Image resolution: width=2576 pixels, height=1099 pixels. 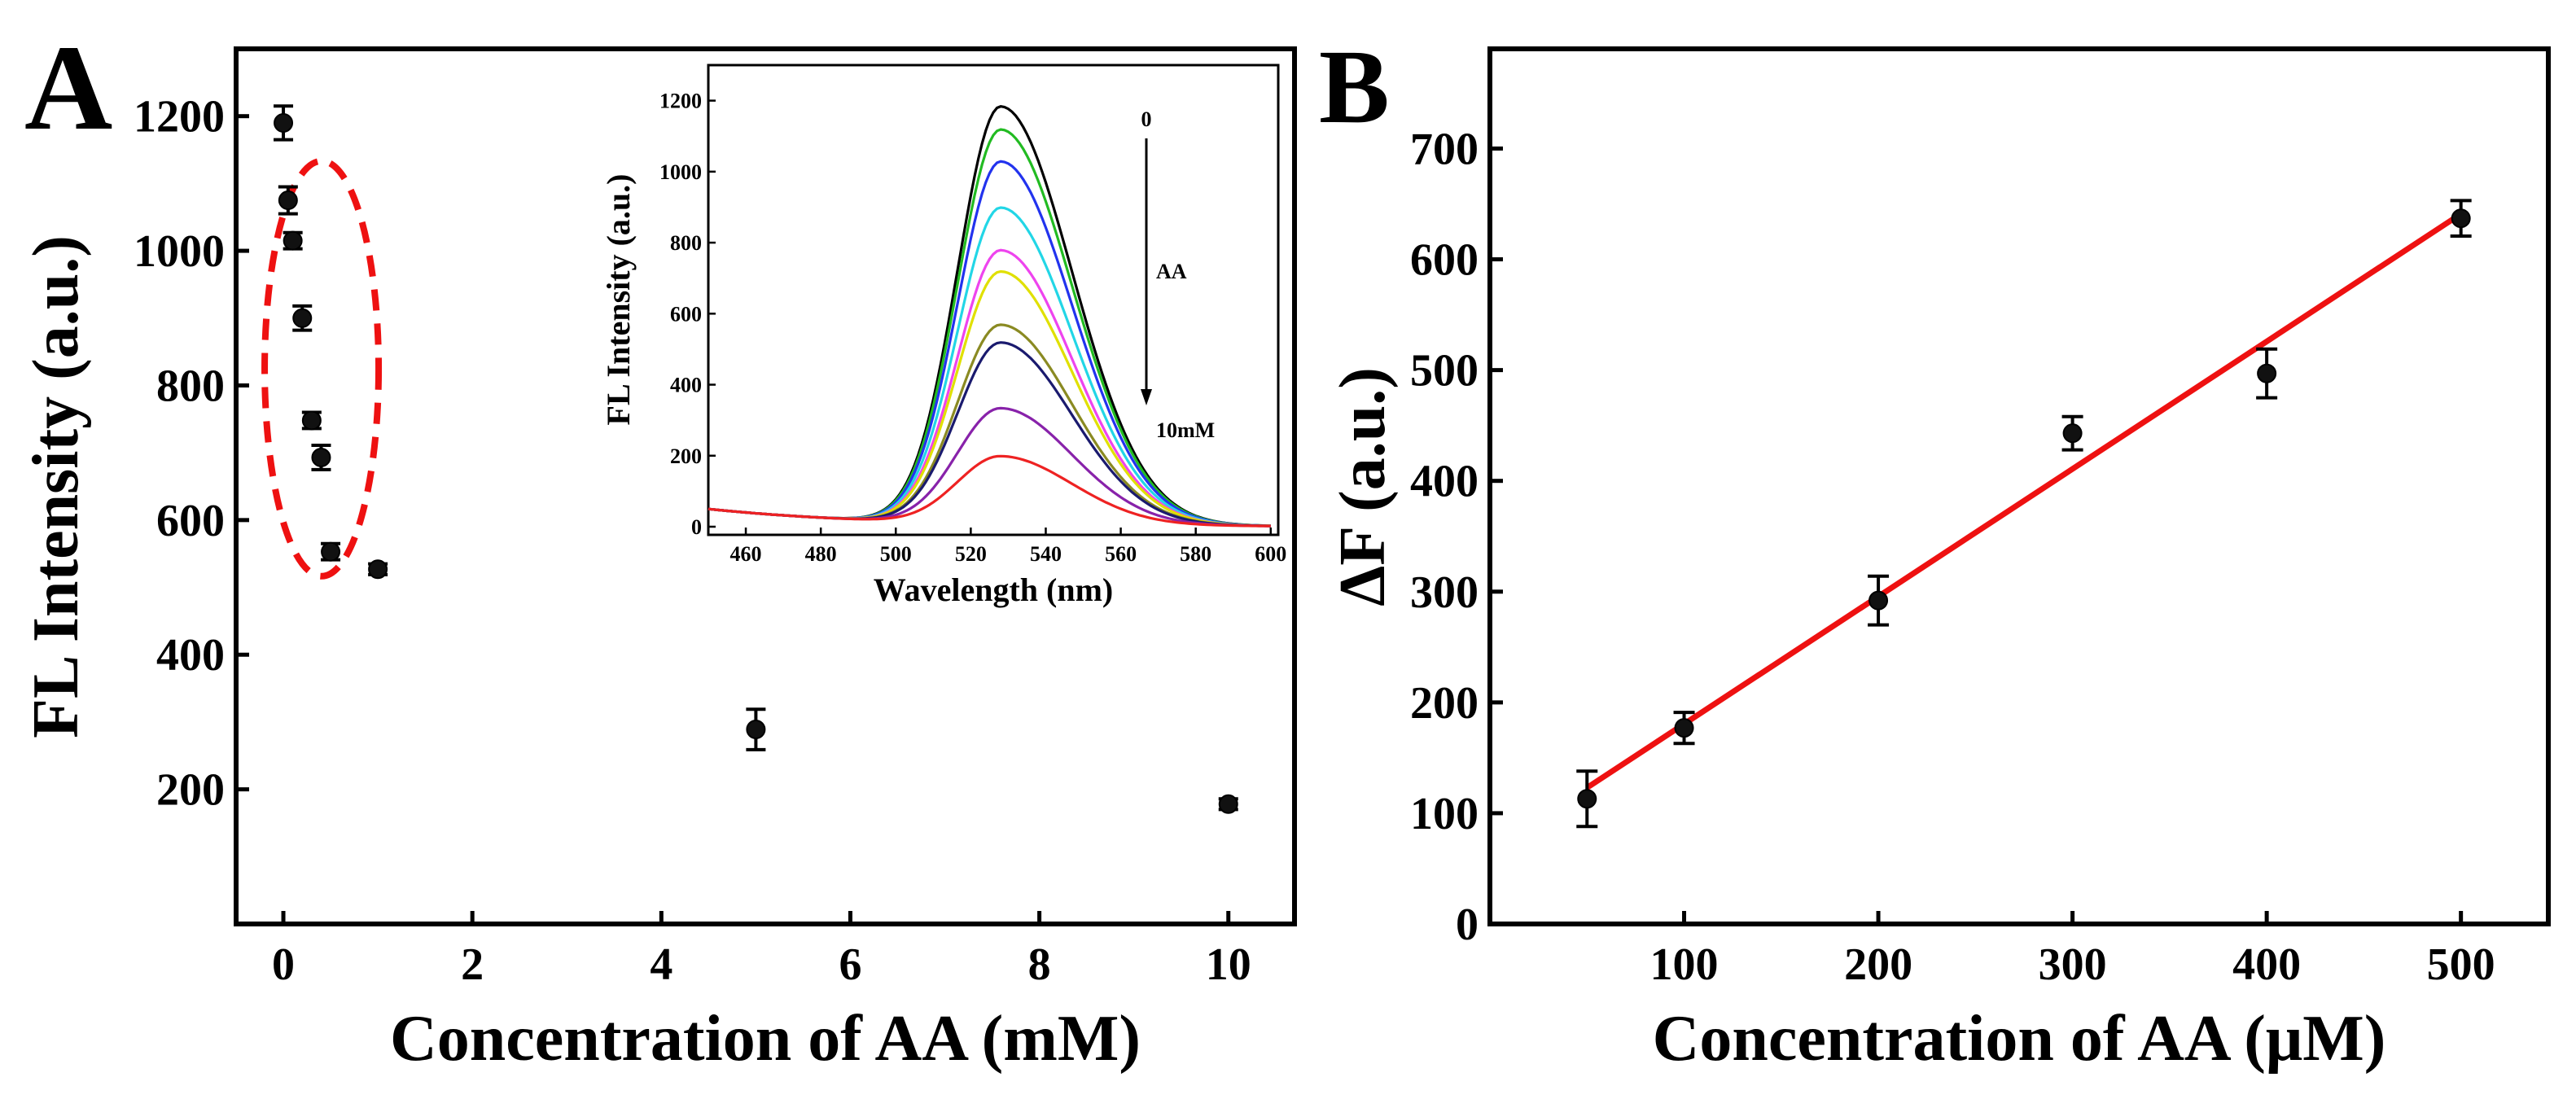 I want to click on x-tick-label: 500, so click(x=2461, y=965).